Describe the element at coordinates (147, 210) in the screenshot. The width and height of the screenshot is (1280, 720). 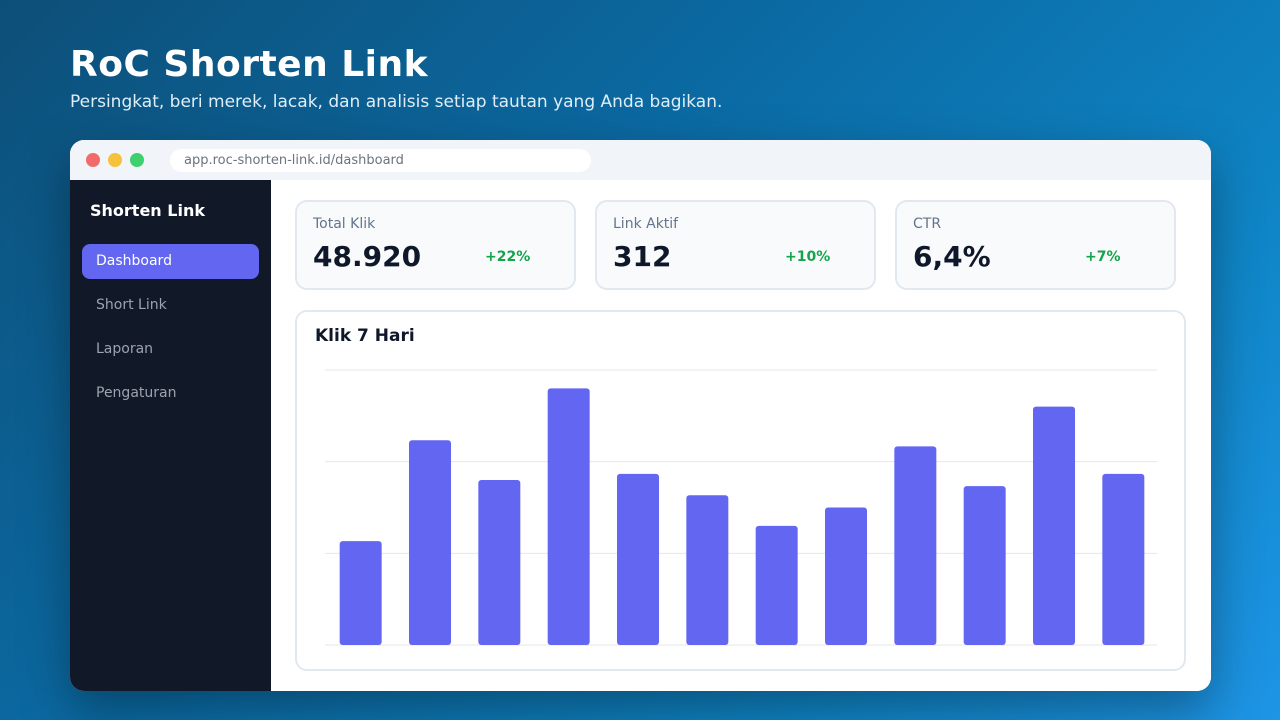
I see `sidebar-brand: Shorten Link` at that location.